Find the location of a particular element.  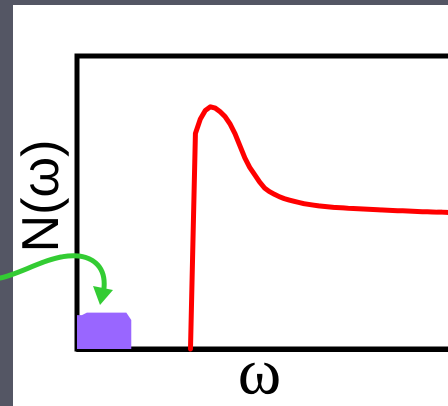

y-axis-title: N(ω) is located at coordinates (41, 196).